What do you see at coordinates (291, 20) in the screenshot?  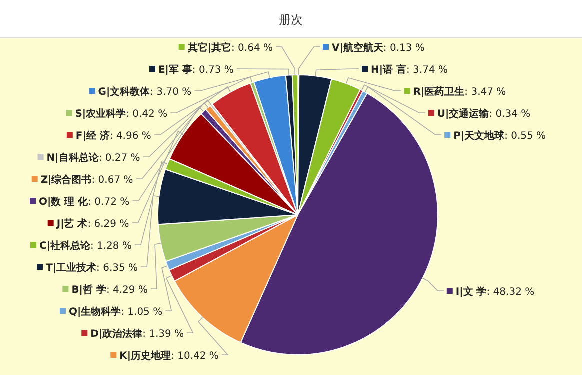 I see `chart-title: 册次` at bounding box center [291, 20].